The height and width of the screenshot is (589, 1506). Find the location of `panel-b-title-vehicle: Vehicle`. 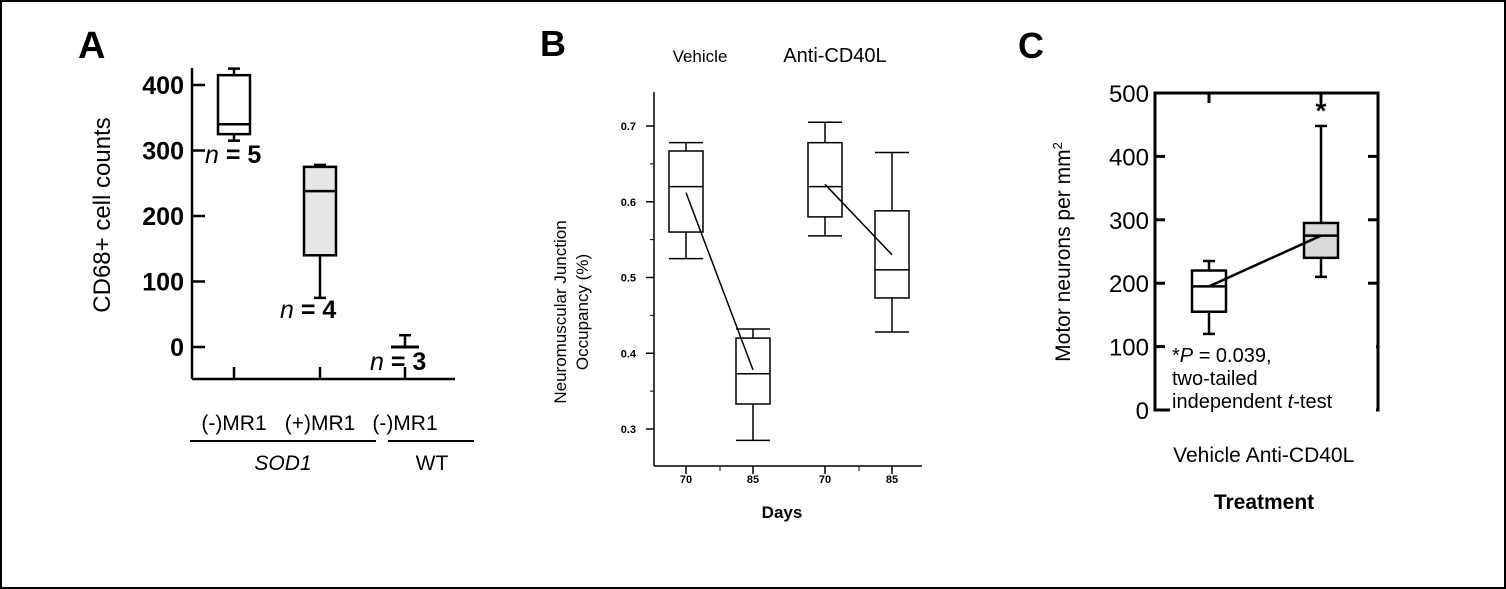

panel-b-title-vehicle: Vehicle is located at coordinates (700, 56).